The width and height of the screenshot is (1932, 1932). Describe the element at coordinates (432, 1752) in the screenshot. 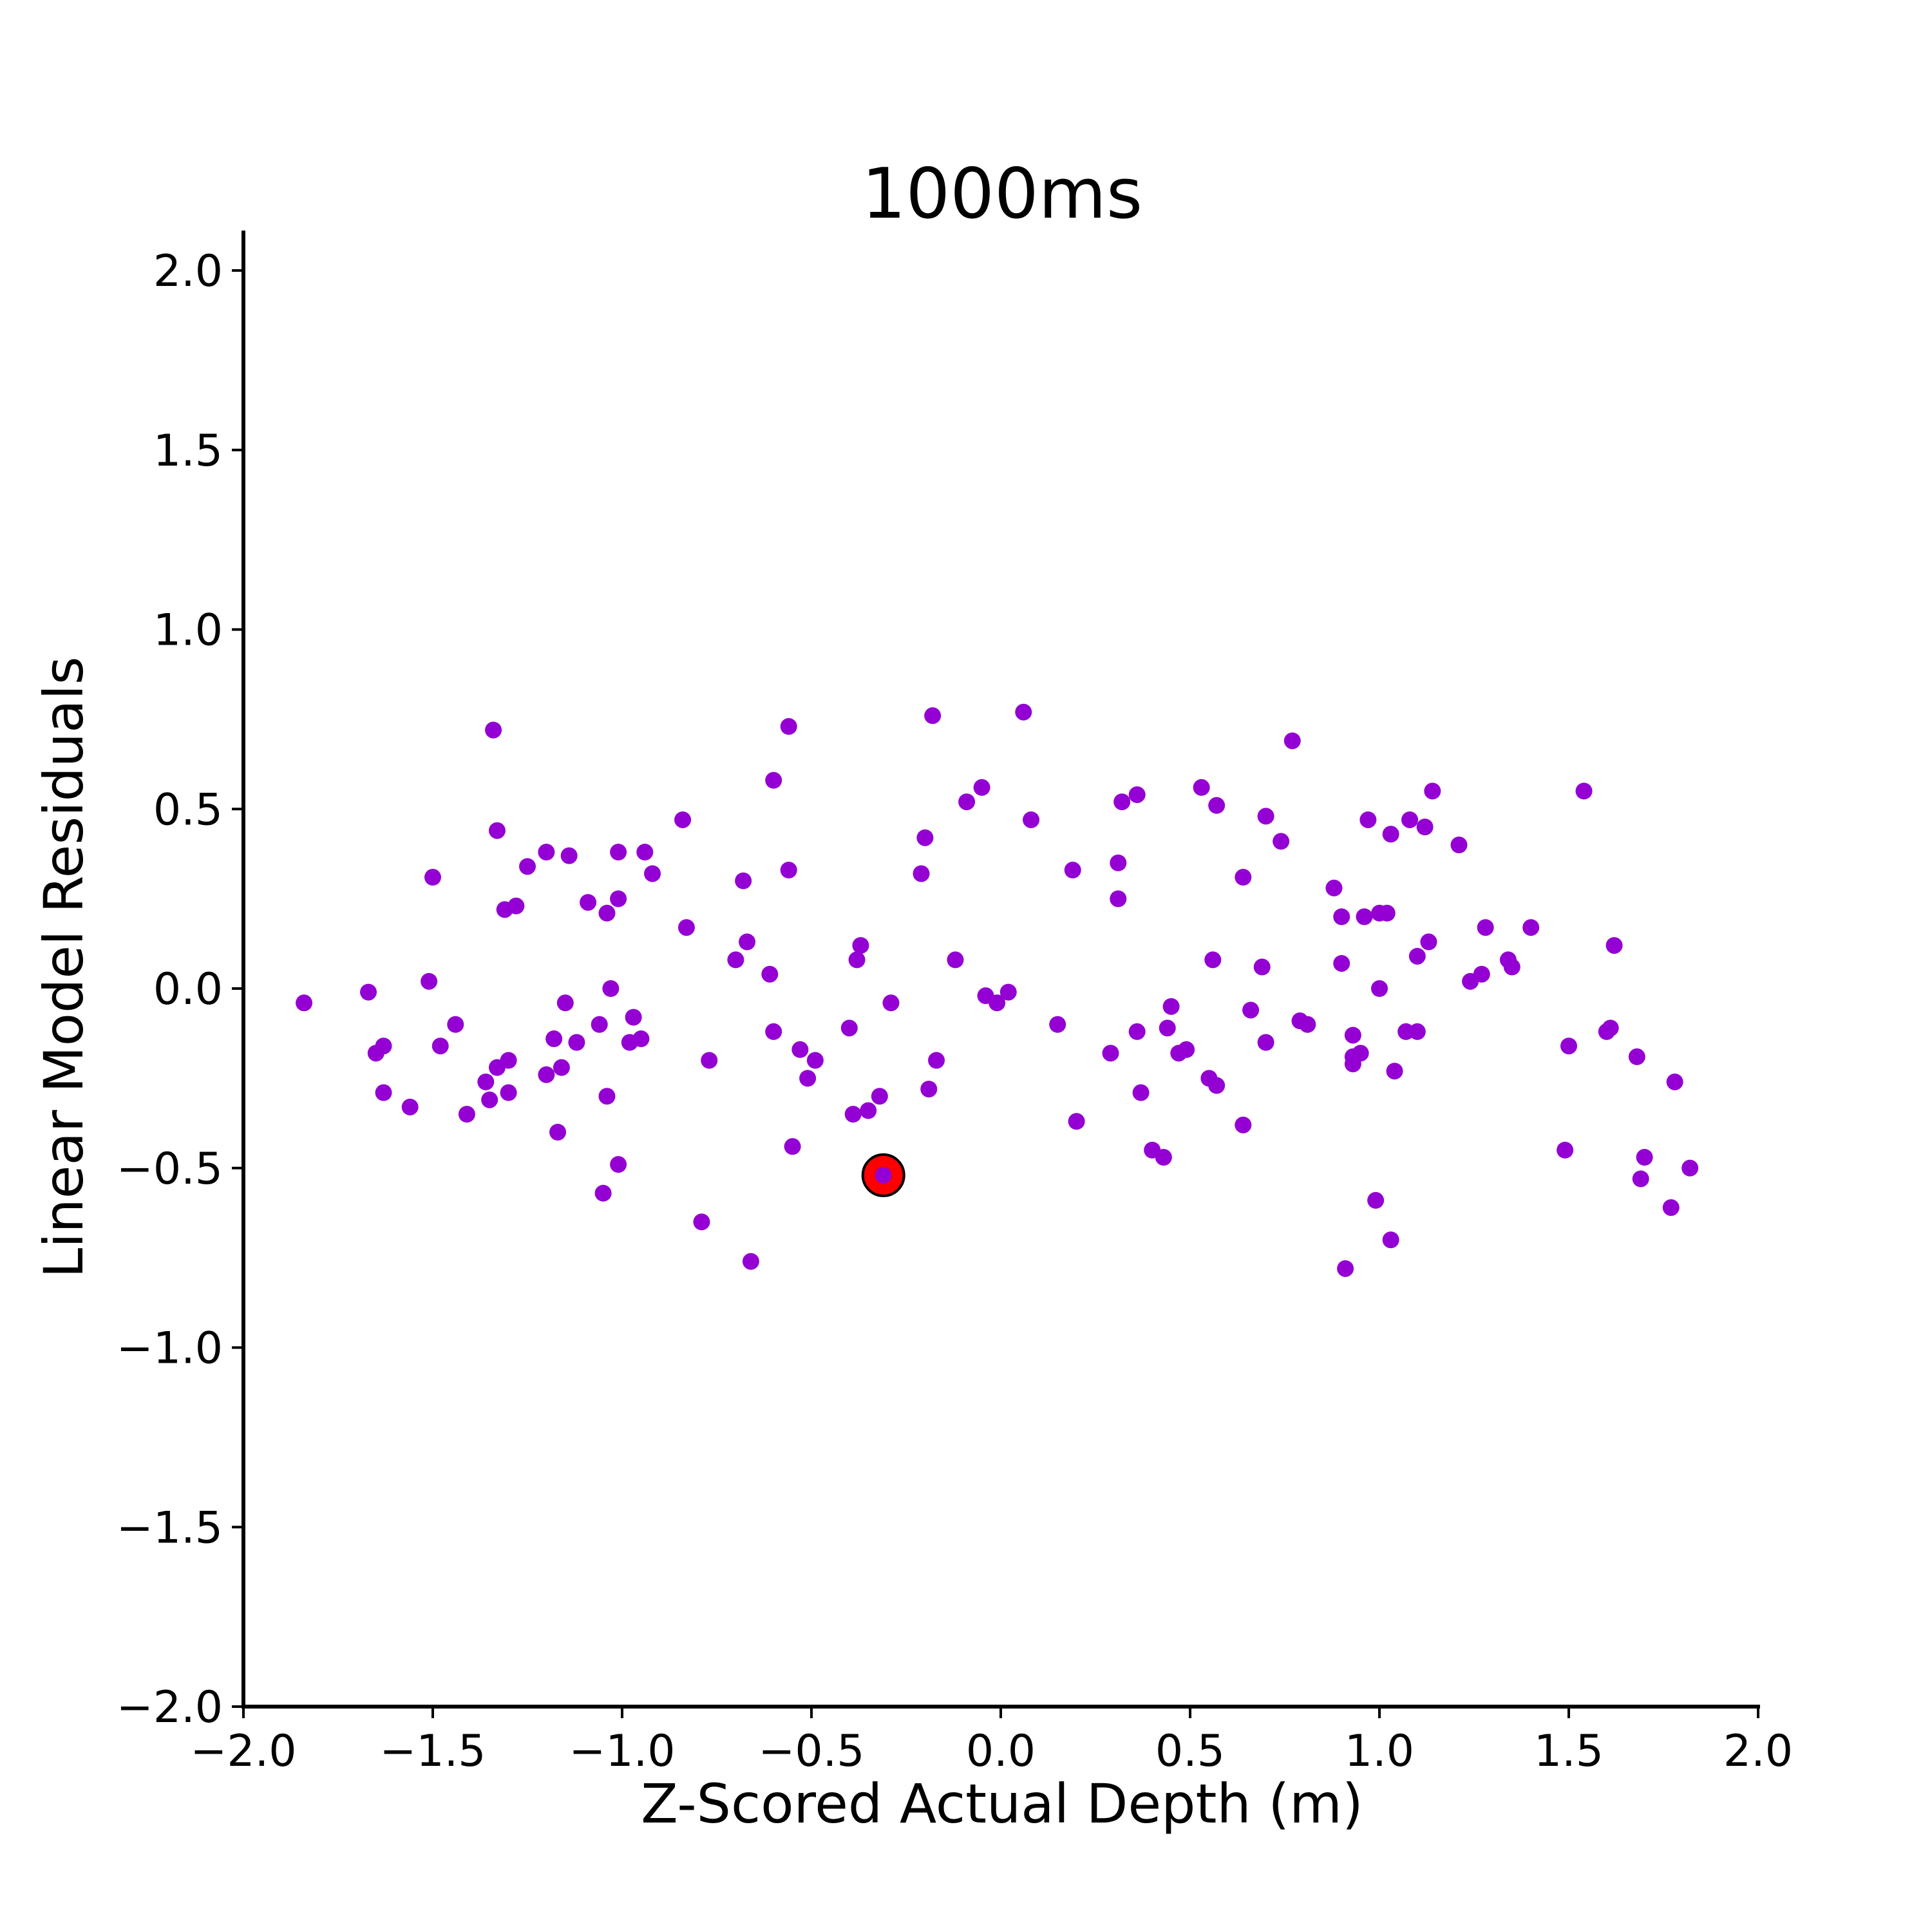

I see `x-tick-label: −1.5` at that location.